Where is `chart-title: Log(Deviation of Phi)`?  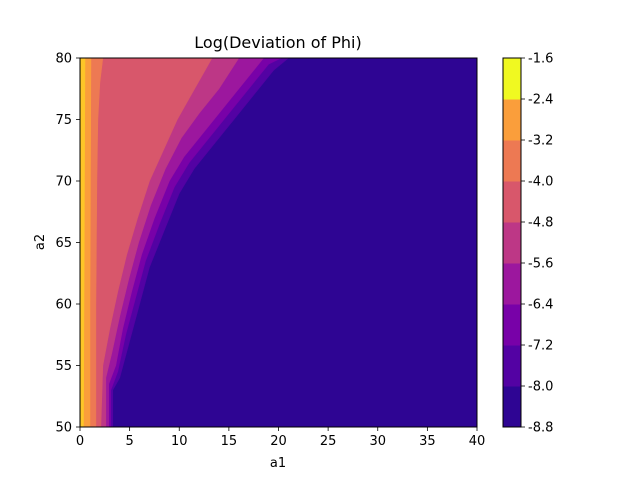
chart-title: Log(Deviation of Phi) is located at coordinates (277, 42).